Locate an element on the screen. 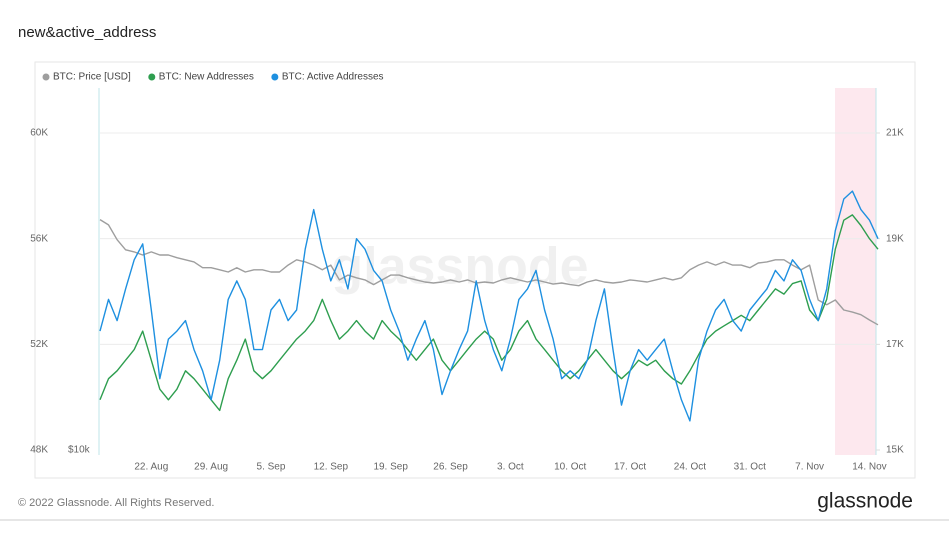  y2-tick-label: 17K is located at coordinates (895, 344).